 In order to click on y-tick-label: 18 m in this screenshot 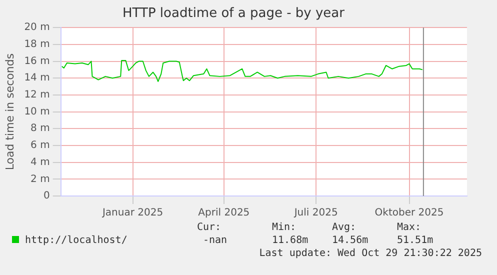, I will do `click(37, 44)`.